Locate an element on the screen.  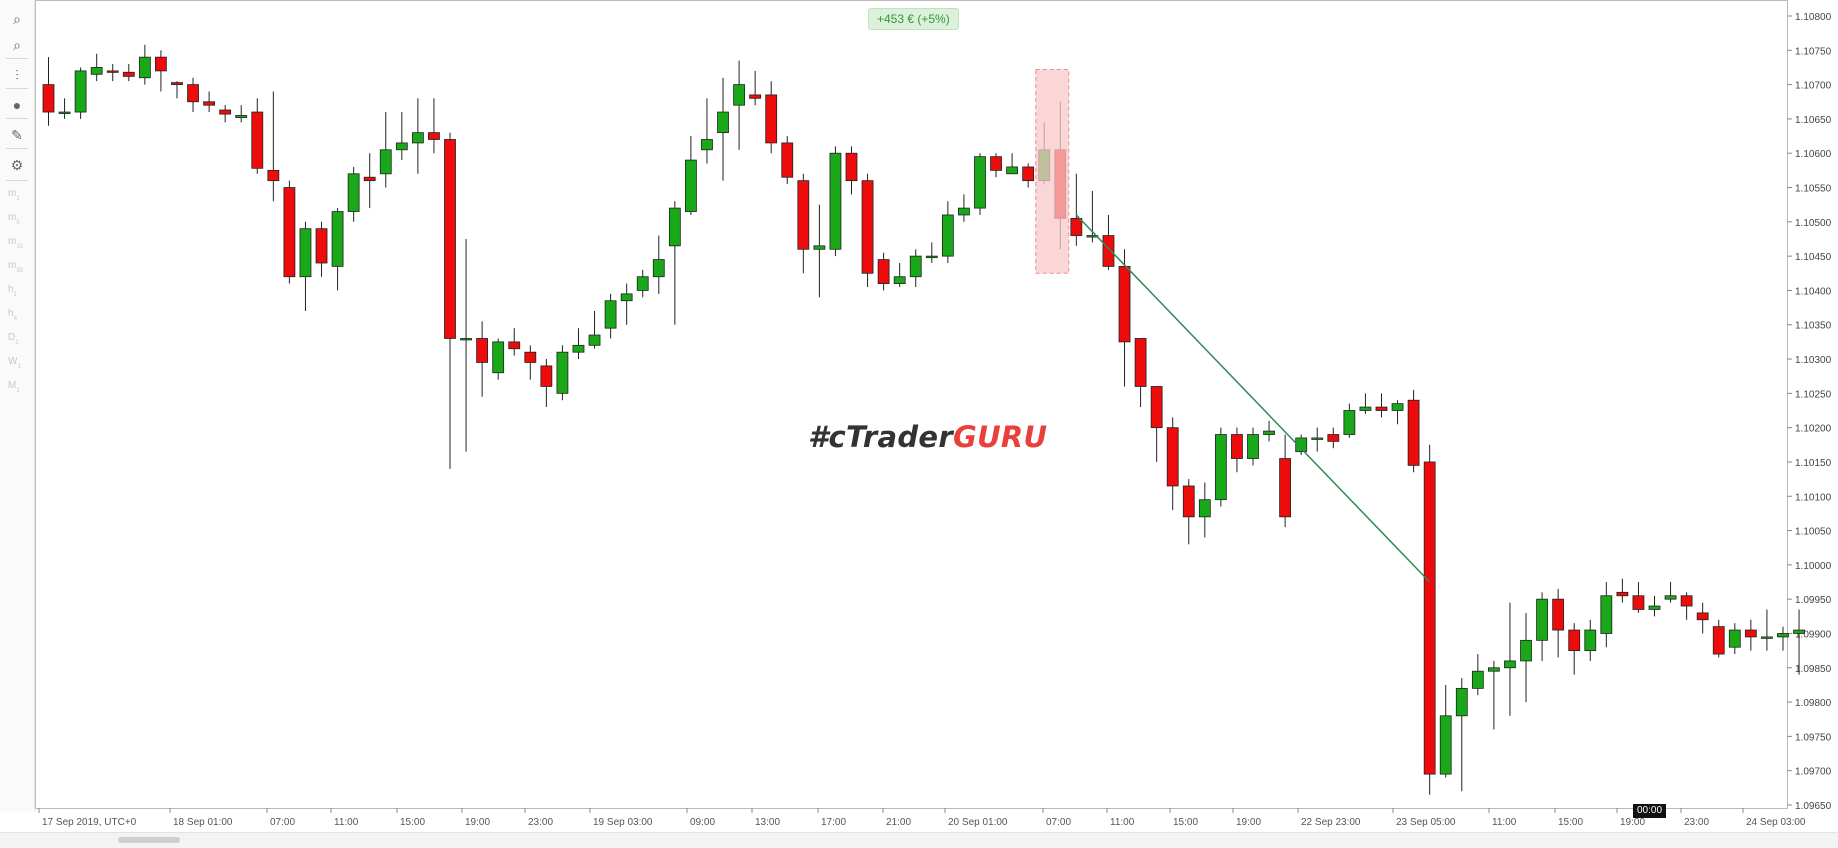
y-tick-label: 1.09850 is located at coordinates (1813, 669).